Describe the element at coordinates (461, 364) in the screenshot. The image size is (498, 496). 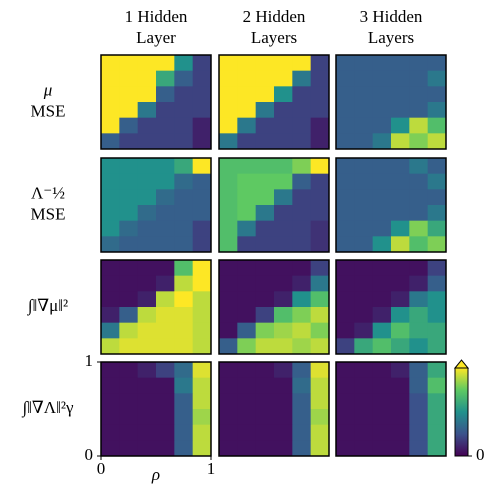
I see `colorbar-extend` at that location.